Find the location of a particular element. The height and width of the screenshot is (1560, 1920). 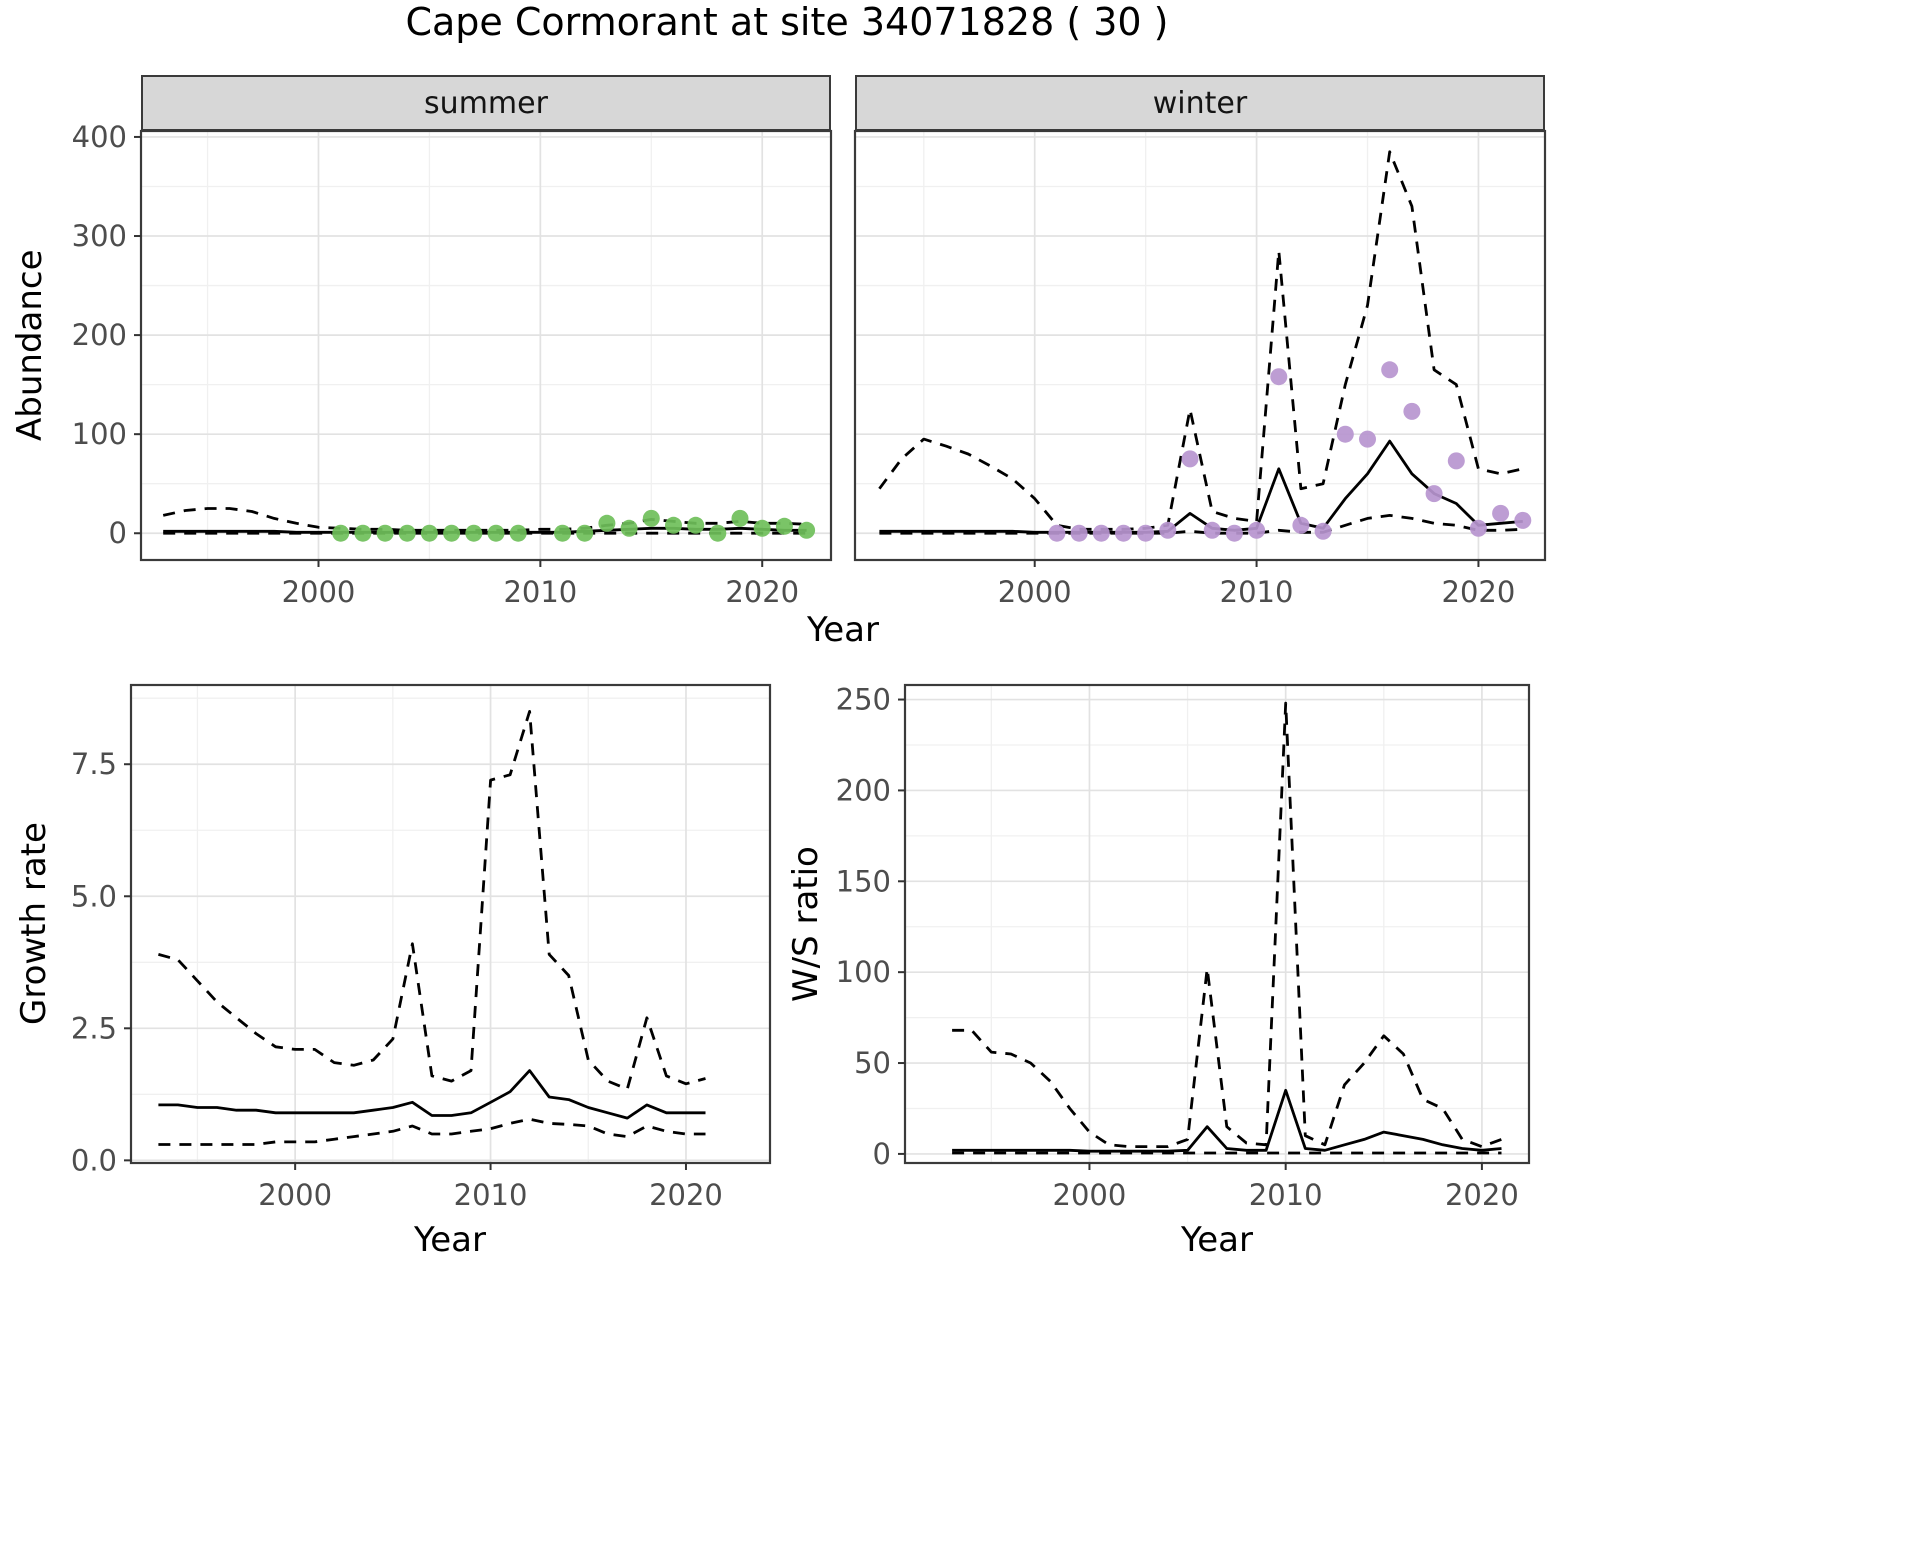

y-tick-label: 250 is located at coordinates (863, 700).